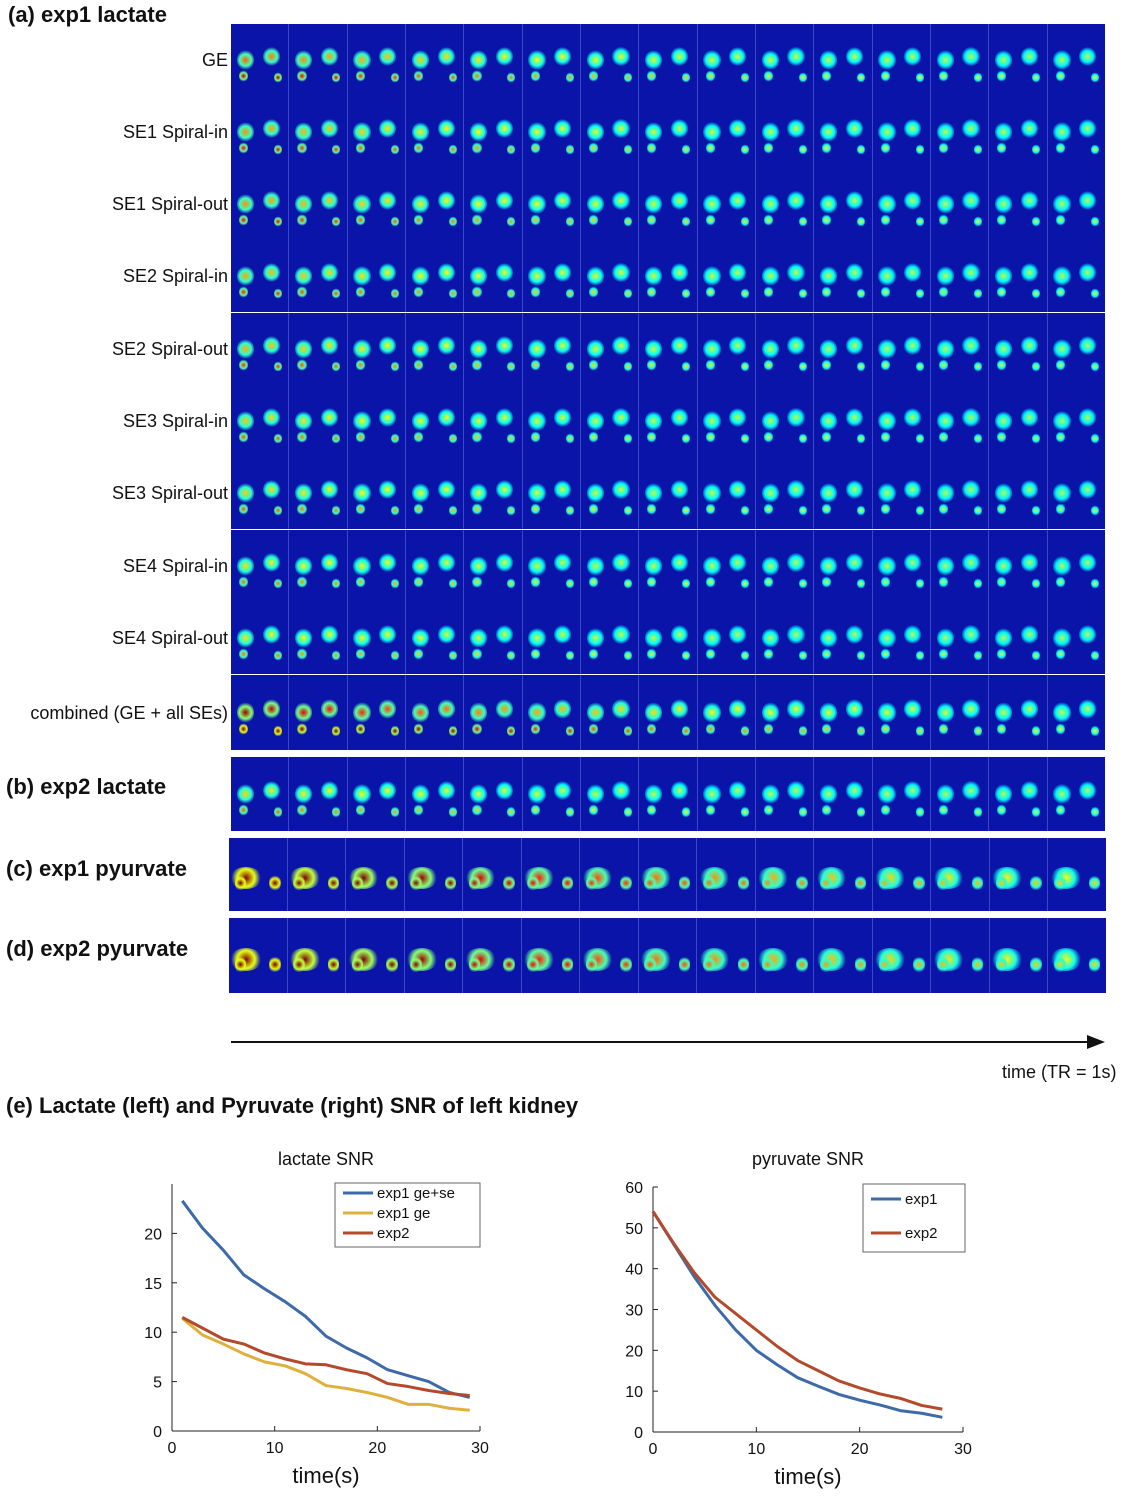 Image resolution: width=1133 pixels, height=1502 pixels. Describe the element at coordinates (129, 712) in the screenshot. I see `row-label: combined (GE + all SEs)` at that location.